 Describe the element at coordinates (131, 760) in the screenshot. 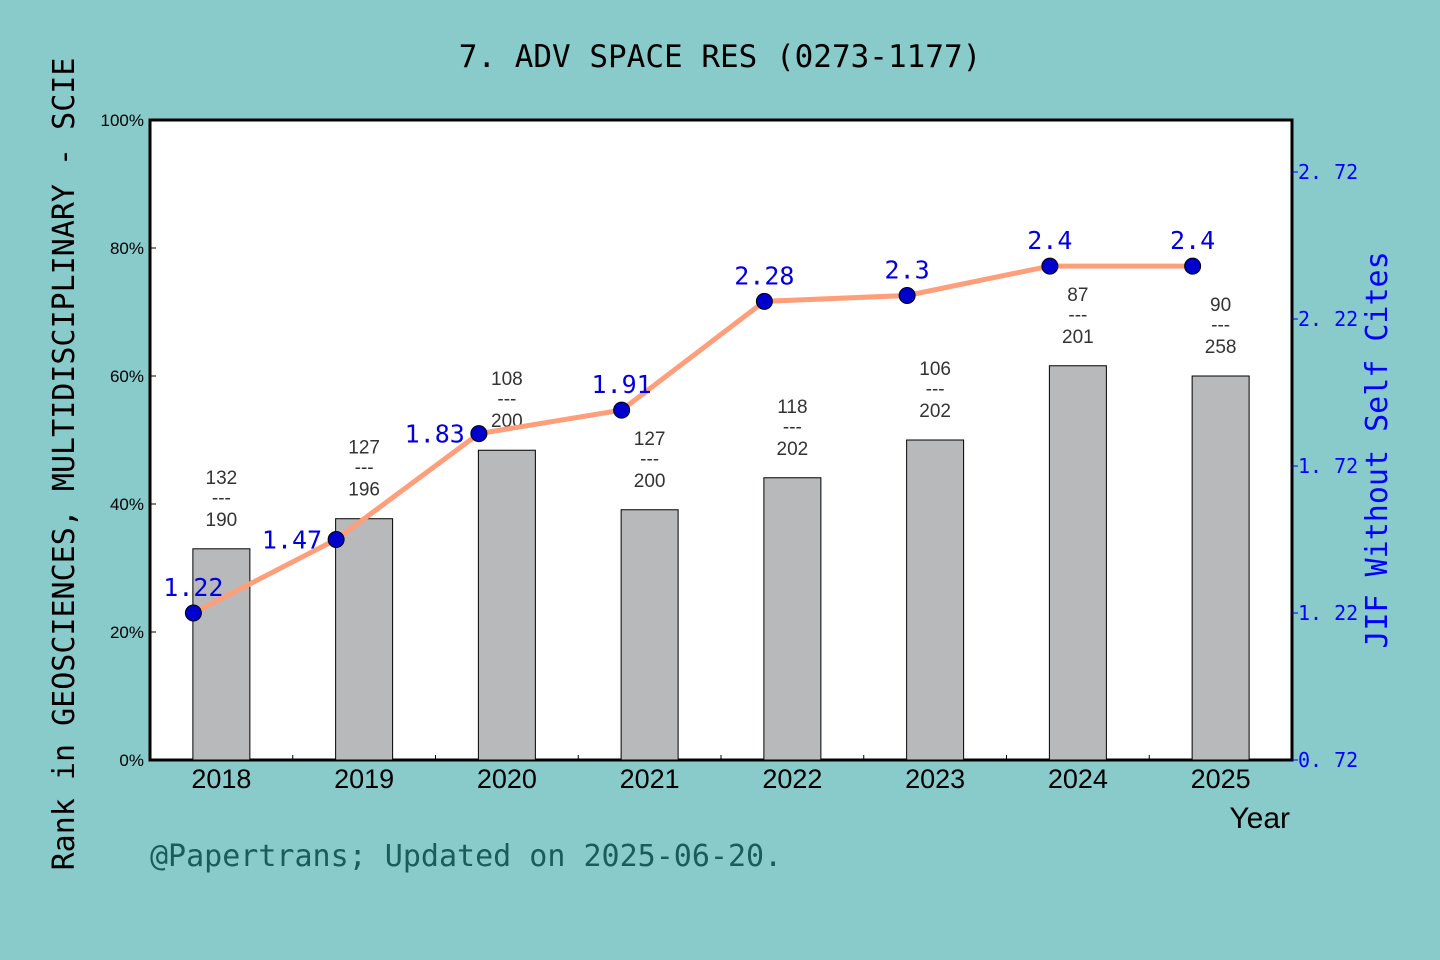

I see `left-tick-label: 0%` at that location.